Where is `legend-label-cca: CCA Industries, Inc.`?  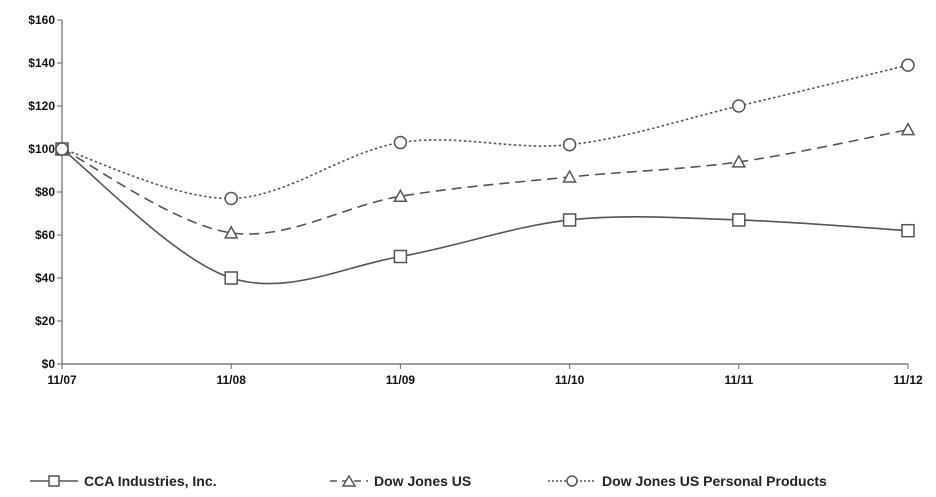
legend-label-cca: CCA Industries, Inc. is located at coordinates (150, 481).